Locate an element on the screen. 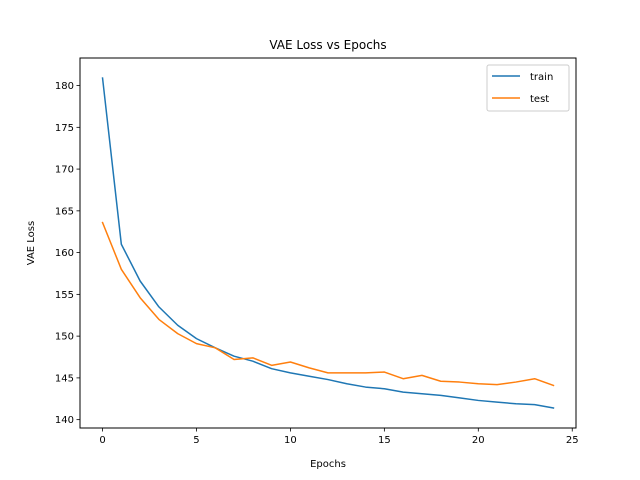  x-tick-label: 25 is located at coordinates (572, 440).